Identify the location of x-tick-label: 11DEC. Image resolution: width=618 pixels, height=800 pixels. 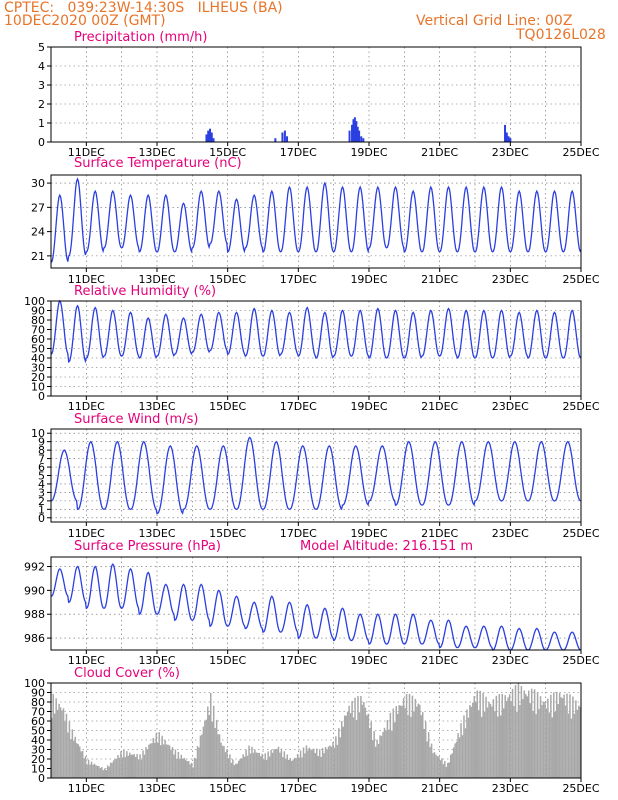
(86, 406).